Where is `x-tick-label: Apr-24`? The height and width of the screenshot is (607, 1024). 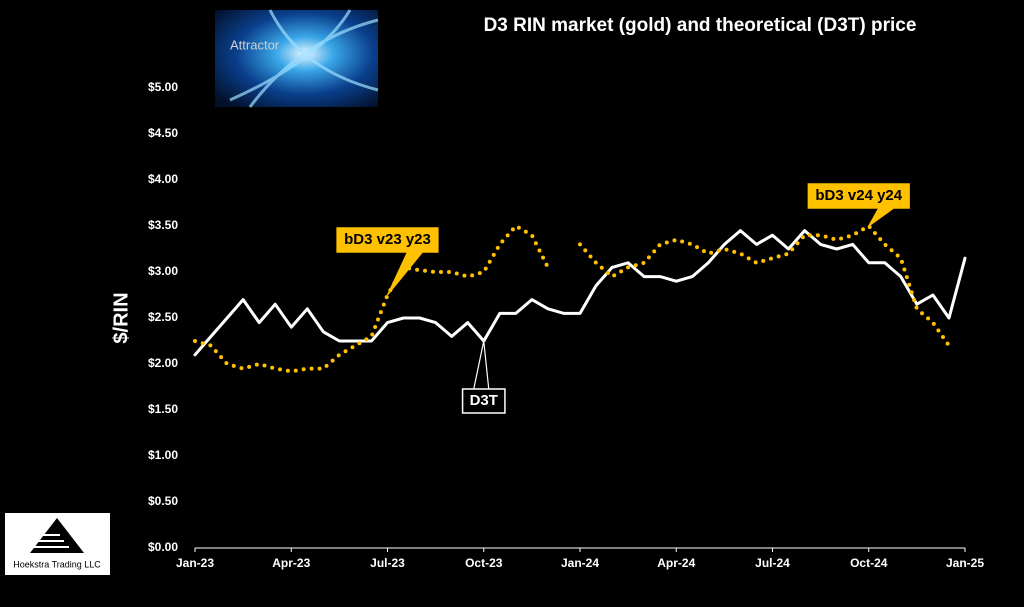
x-tick-label: Apr-24 is located at coordinates (676, 563).